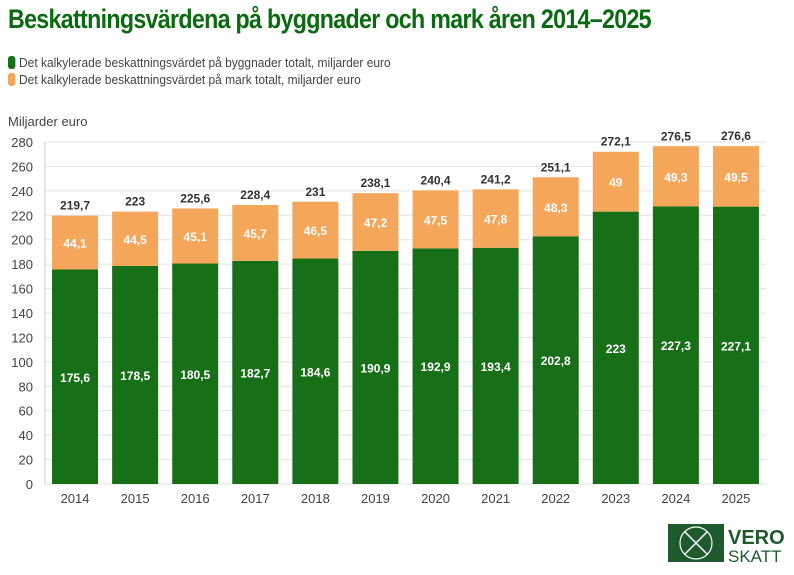 The image size is (794, 575). I want to click on x-tick-label: 2016, so click(195, 498).